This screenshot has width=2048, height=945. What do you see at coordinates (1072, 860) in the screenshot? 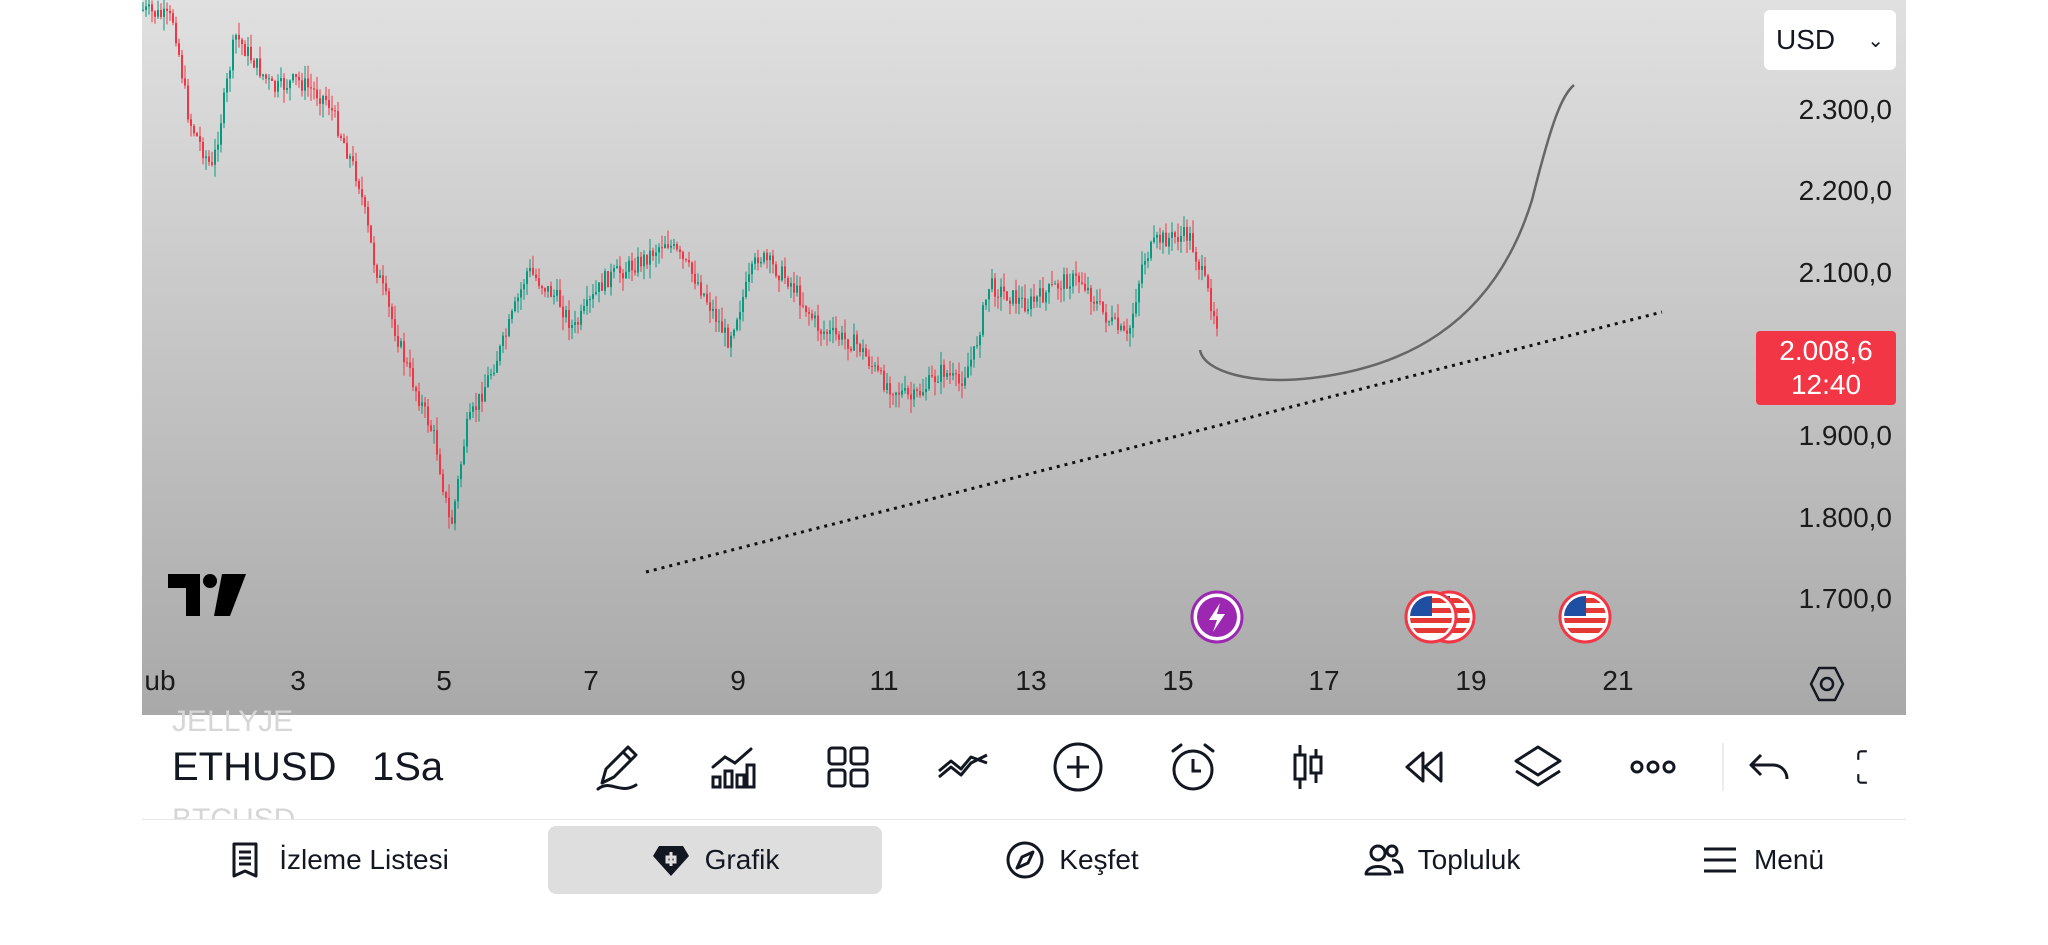
I see `nav-explore: Keşfet` at bounding box center [1072, 860].